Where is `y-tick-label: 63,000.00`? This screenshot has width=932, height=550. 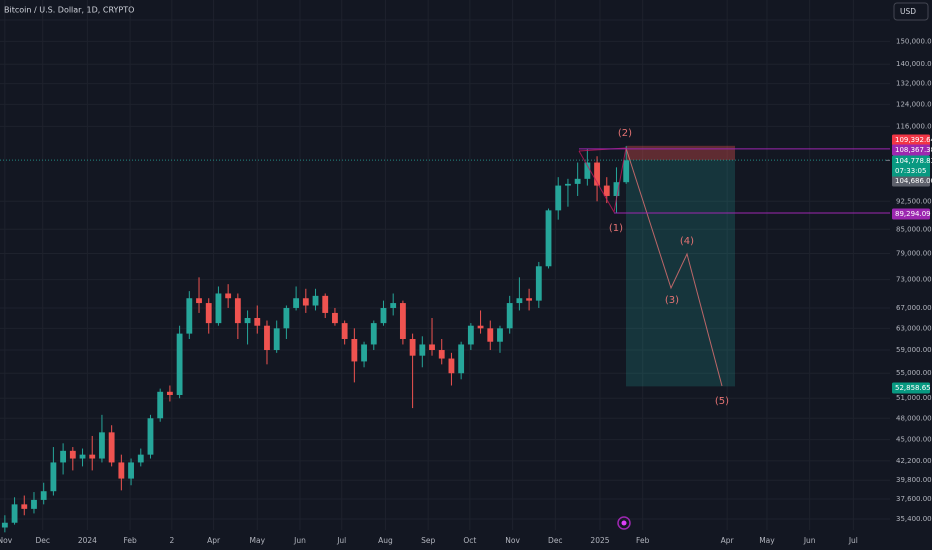 y-tick-label: 63,000.00 is located at coordinates (914, 328).